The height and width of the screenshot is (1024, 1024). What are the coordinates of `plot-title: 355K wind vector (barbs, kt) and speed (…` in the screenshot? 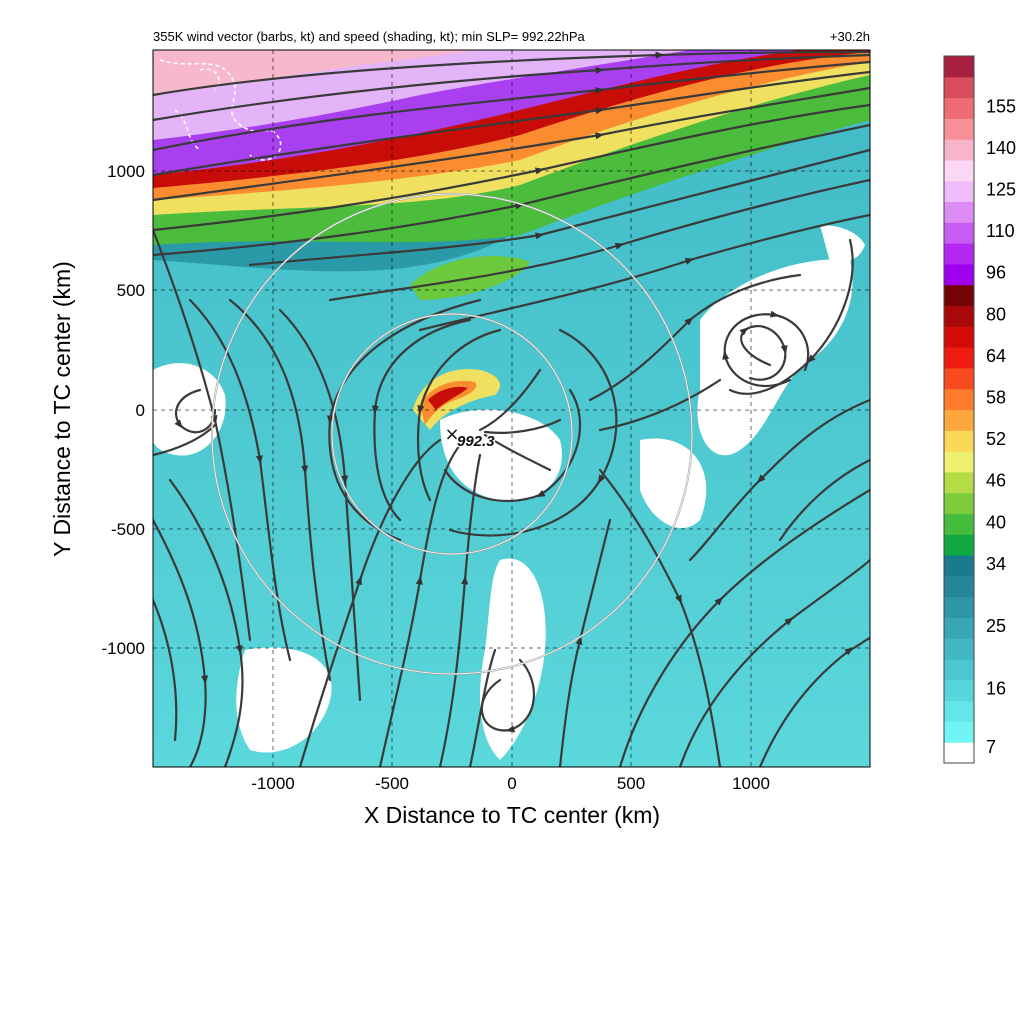 It's located at (369, 36).